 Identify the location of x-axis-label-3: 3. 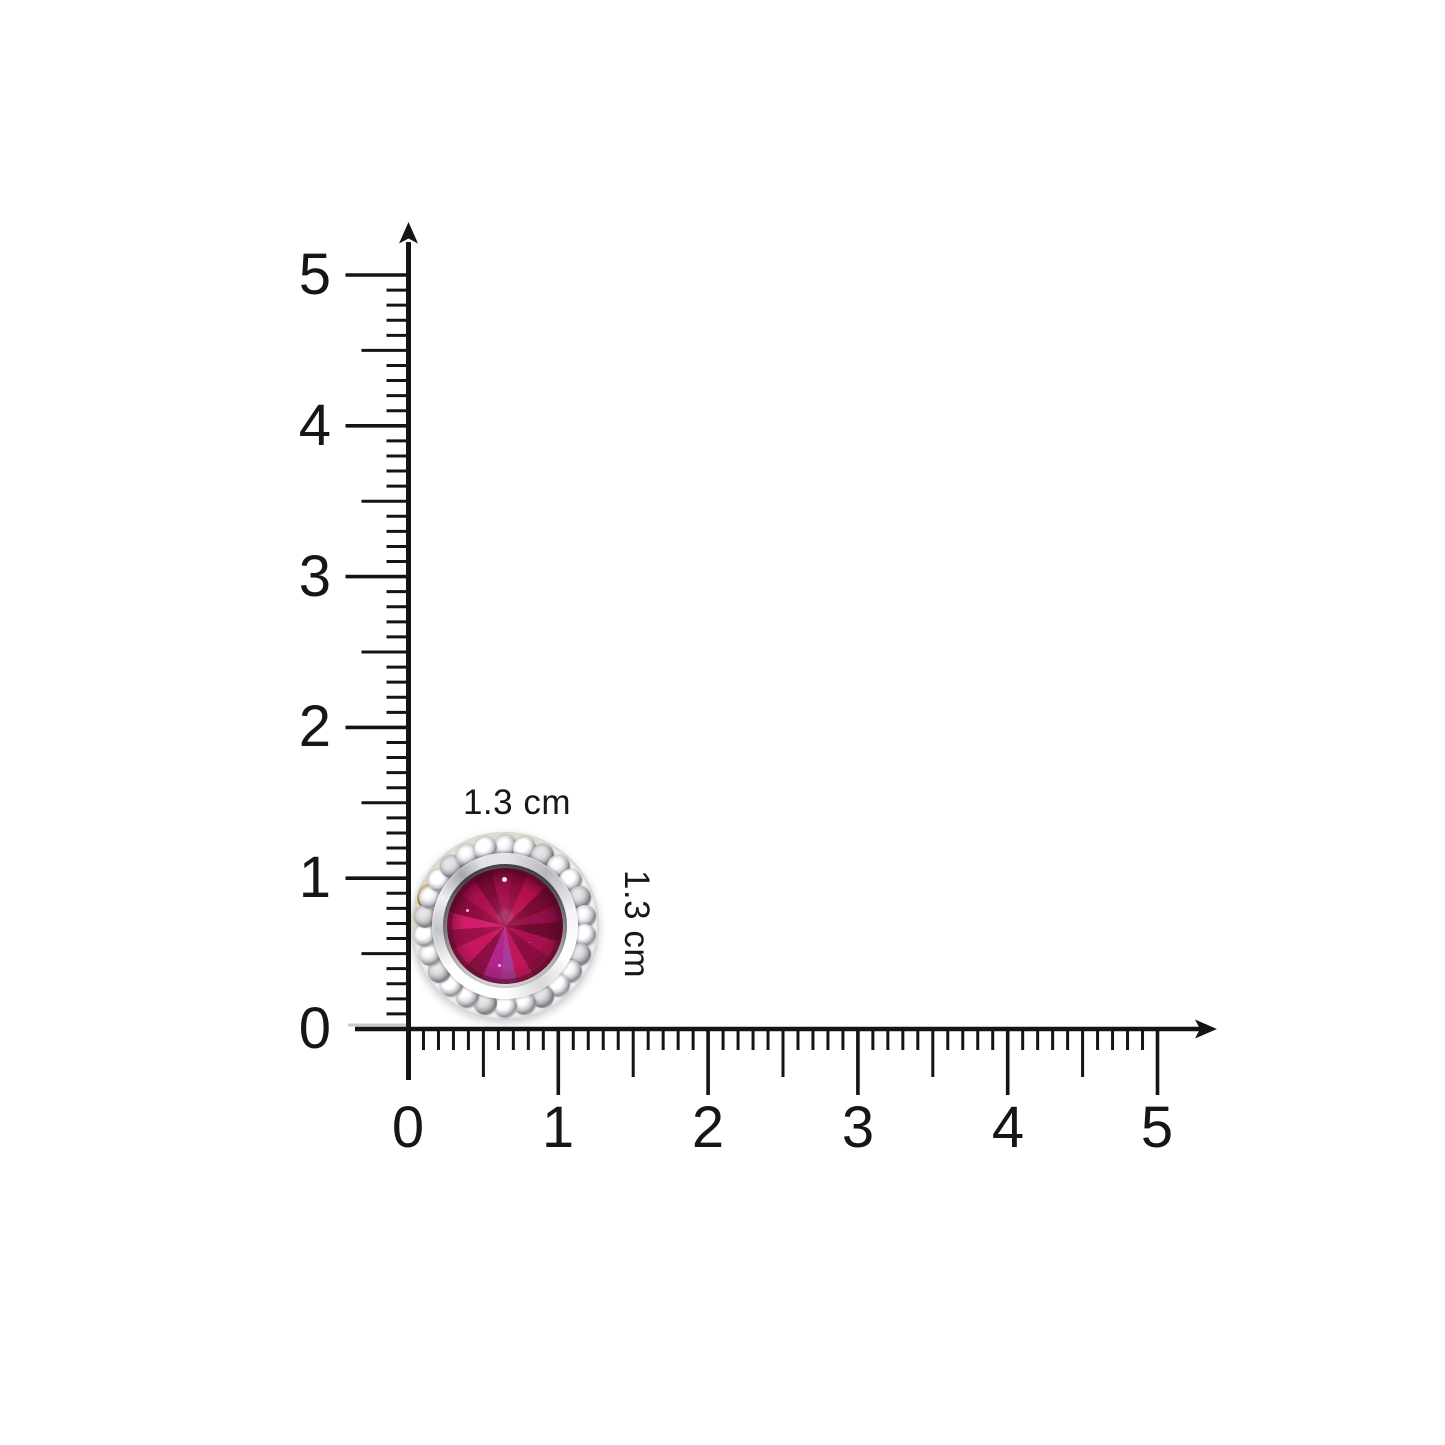
(858, 1127).